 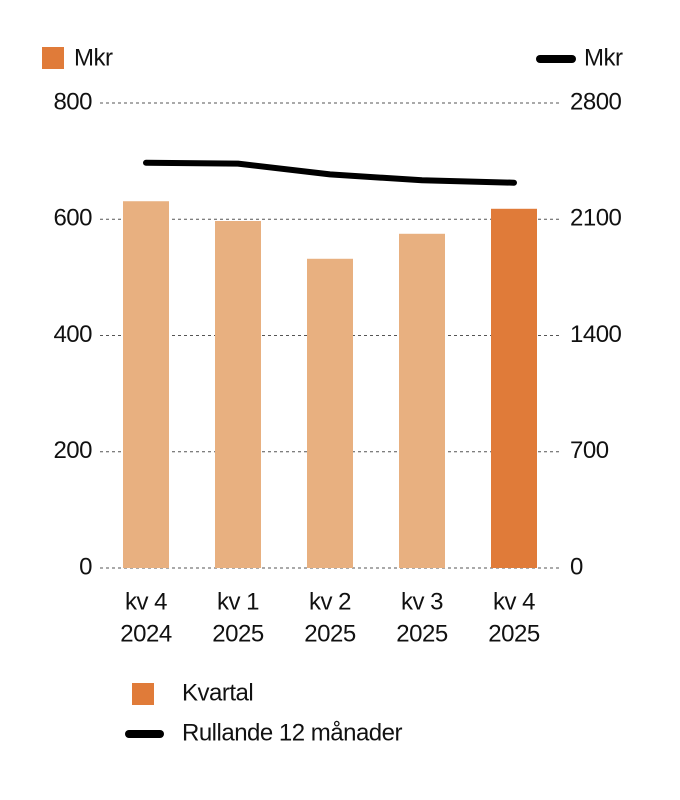 I want to click on y2-tick-label: 1400, so click(x=596, y=334).